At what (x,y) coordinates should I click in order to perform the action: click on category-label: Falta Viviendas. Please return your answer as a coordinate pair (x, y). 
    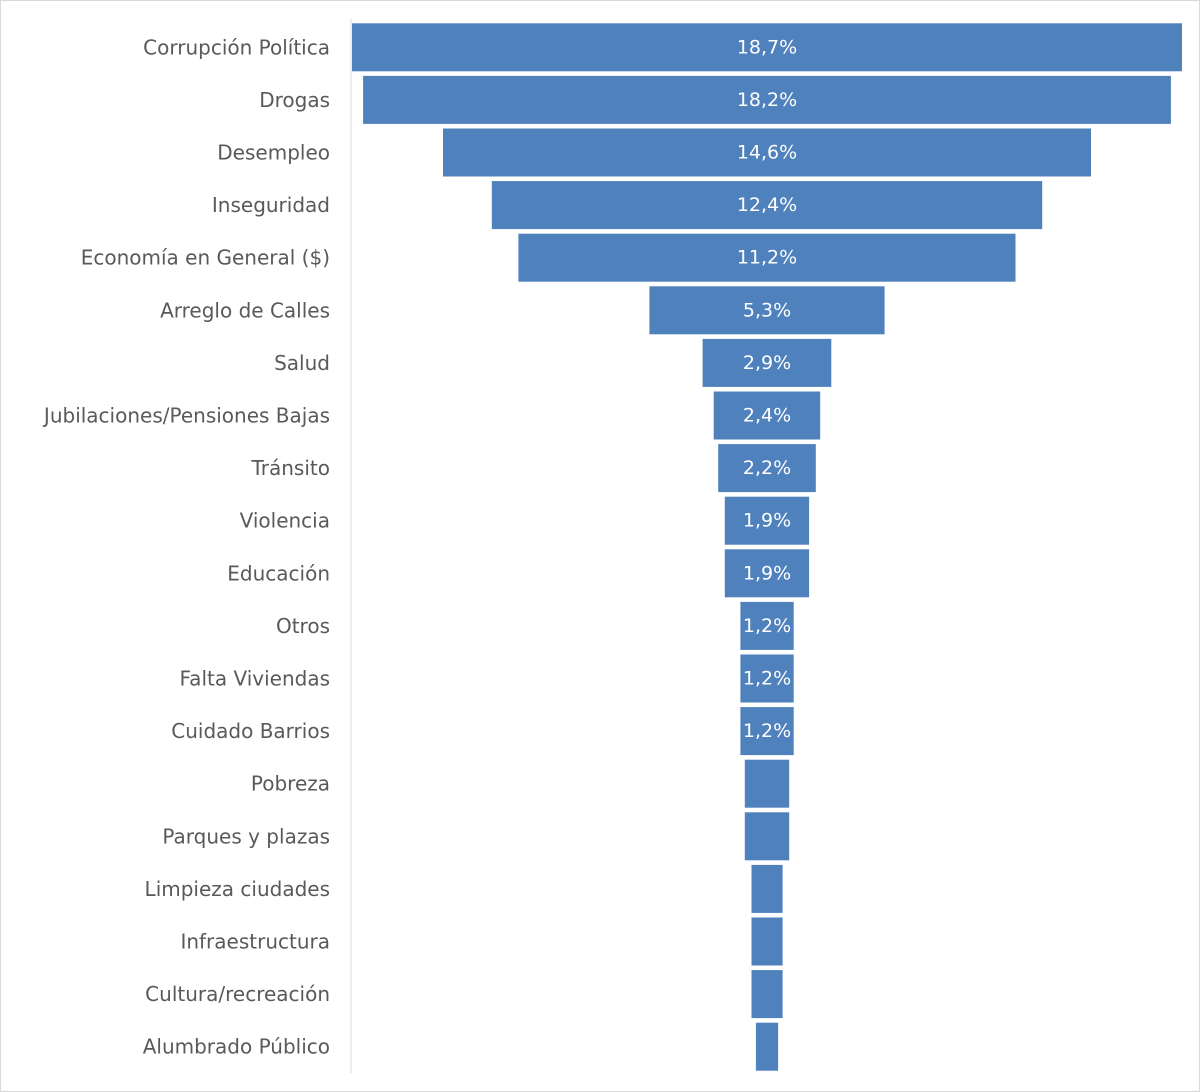
    Looking at the image, I should click on (255, 679).